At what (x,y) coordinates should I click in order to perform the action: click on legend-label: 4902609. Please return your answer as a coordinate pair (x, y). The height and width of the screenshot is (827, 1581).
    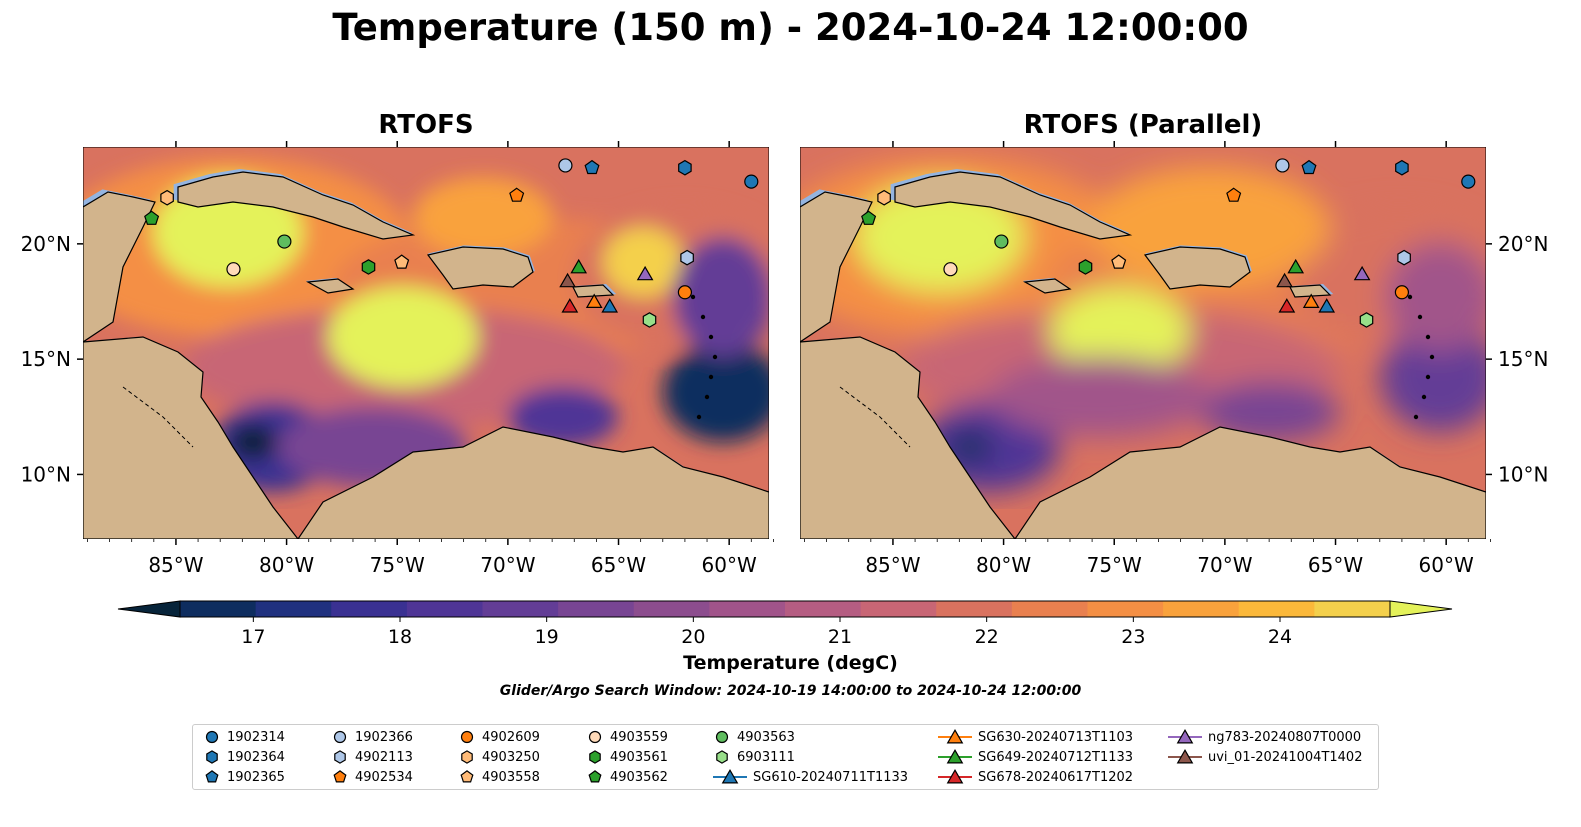
    Looking at the image, I should click on (511, 737).